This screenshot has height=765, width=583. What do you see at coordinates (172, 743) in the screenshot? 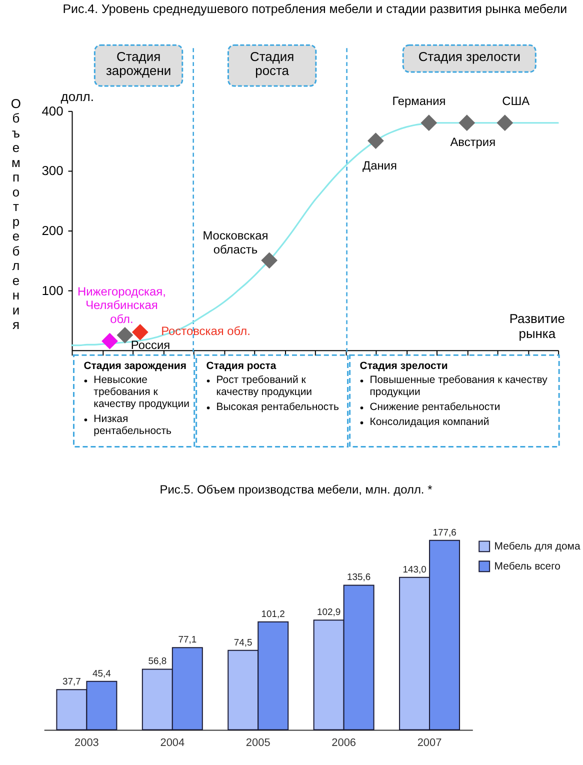
I see `x-tick-label: 2004` at bounding box center [172, 743].